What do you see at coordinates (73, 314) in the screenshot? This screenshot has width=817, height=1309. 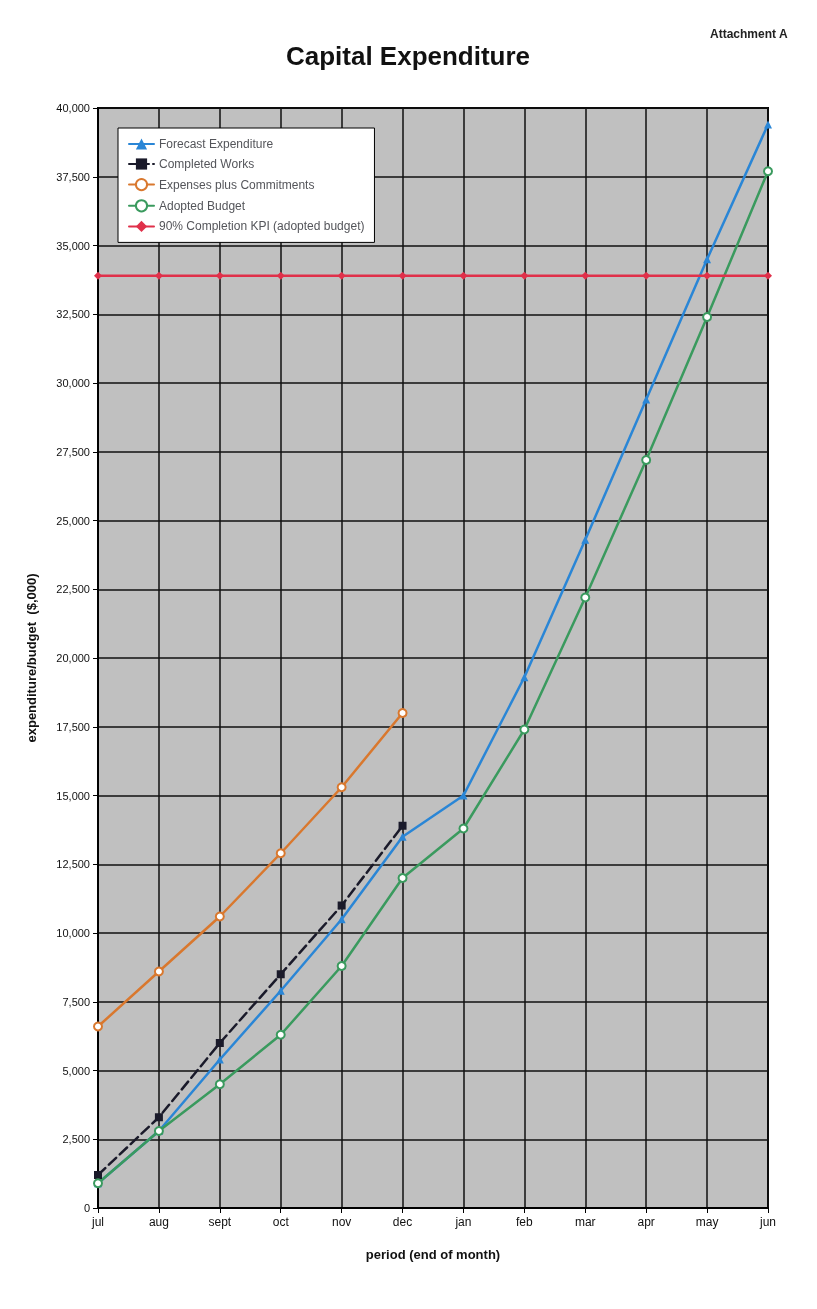 I see `y-tick-label: 32,500` at bounding box center [73, 314].